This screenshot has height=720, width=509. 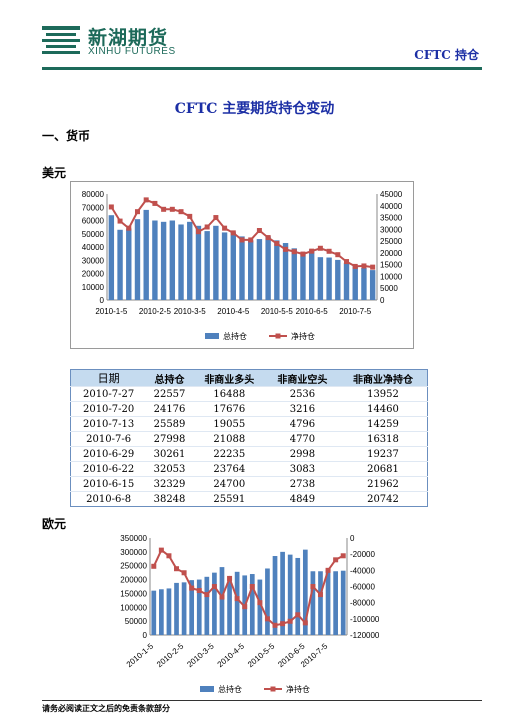 What do you see at coordinates (133, 566) in the screenshot?
I see `y-tick-left: 250000` at bounding box center [133, 566].